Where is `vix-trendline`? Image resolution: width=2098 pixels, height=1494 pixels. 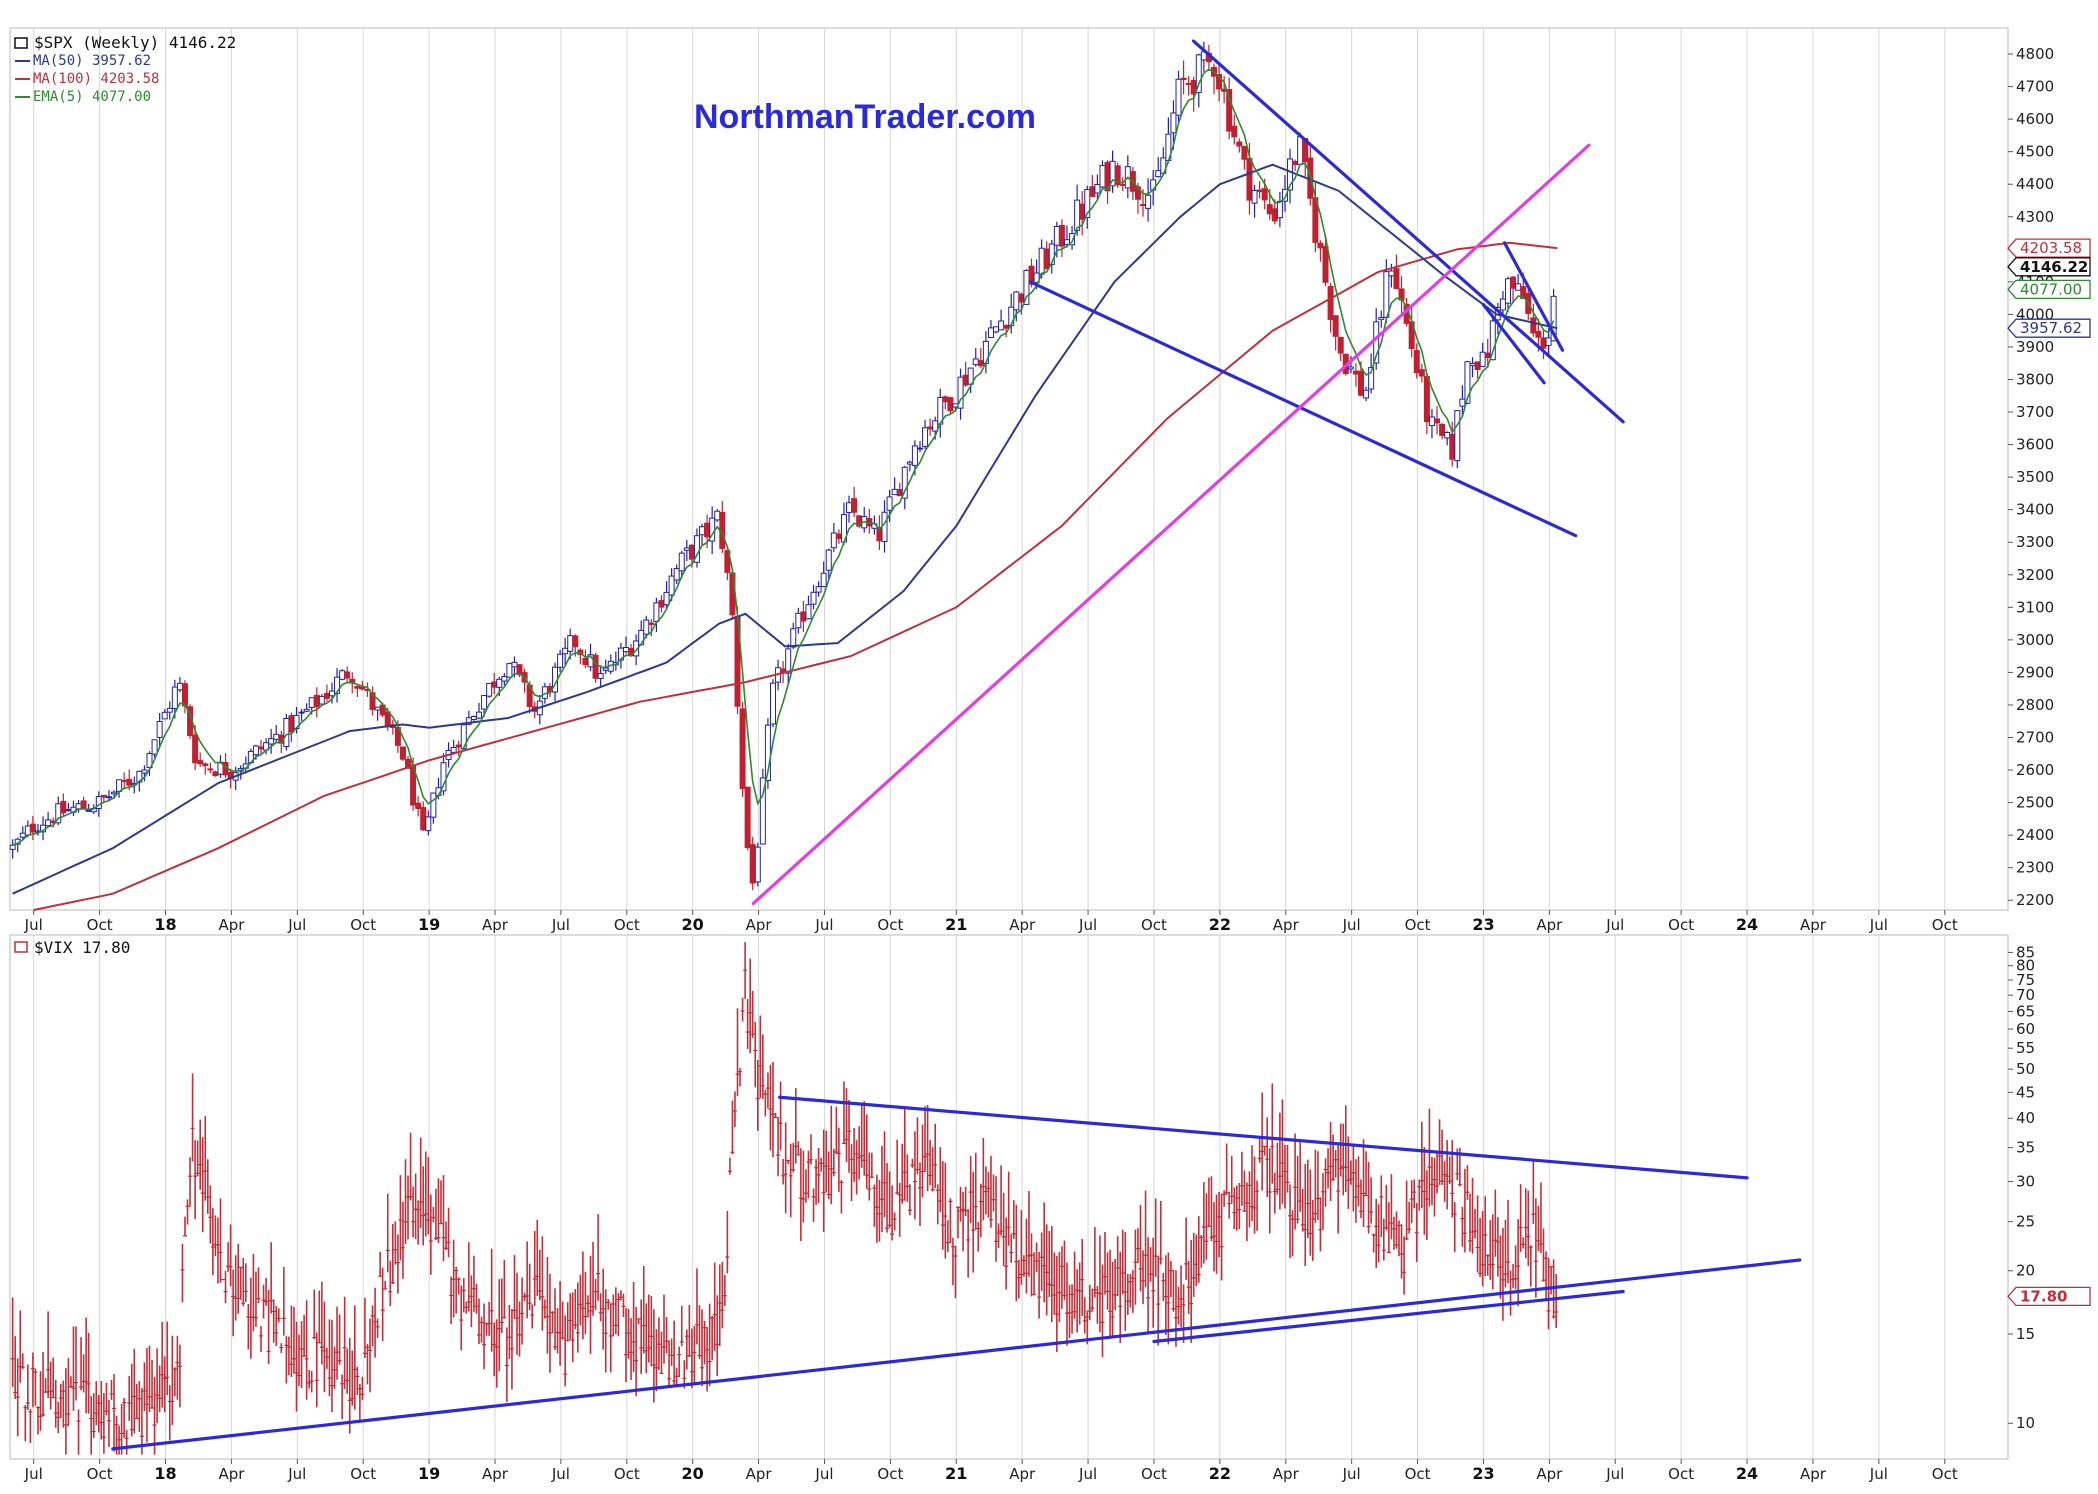
vix-trendline is located at coordinates (1388, 1316).